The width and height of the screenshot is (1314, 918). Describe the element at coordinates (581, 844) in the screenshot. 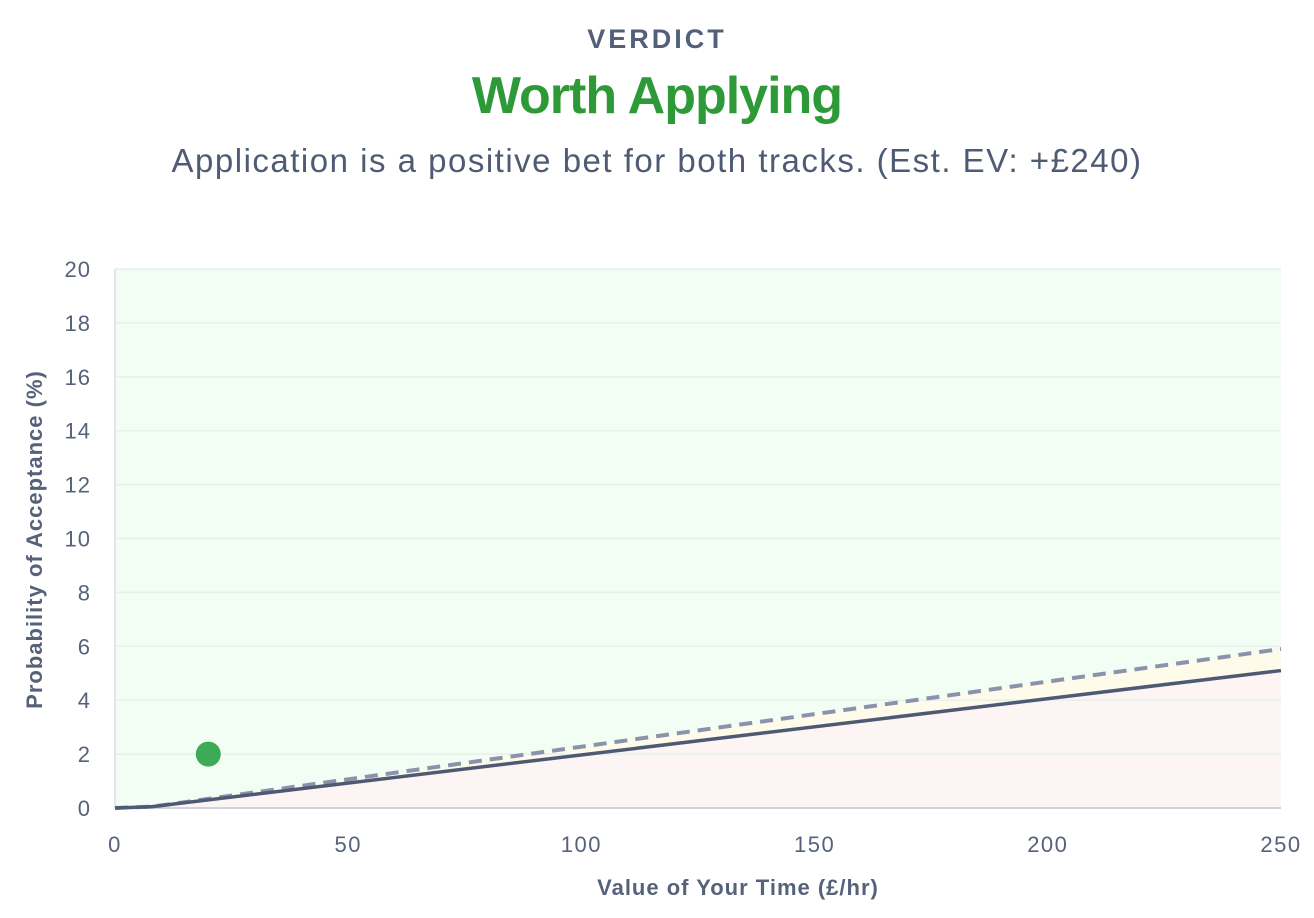

I see `x-tick-label: 100` at that location.